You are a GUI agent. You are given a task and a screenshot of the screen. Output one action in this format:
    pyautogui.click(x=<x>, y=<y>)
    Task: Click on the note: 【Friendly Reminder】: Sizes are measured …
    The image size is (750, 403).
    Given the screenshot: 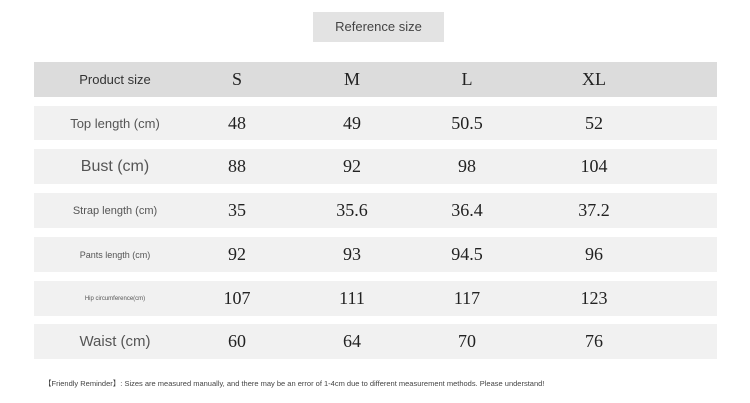 What is the action you would take?
    pyautogui.click(x=294, y=383)
    